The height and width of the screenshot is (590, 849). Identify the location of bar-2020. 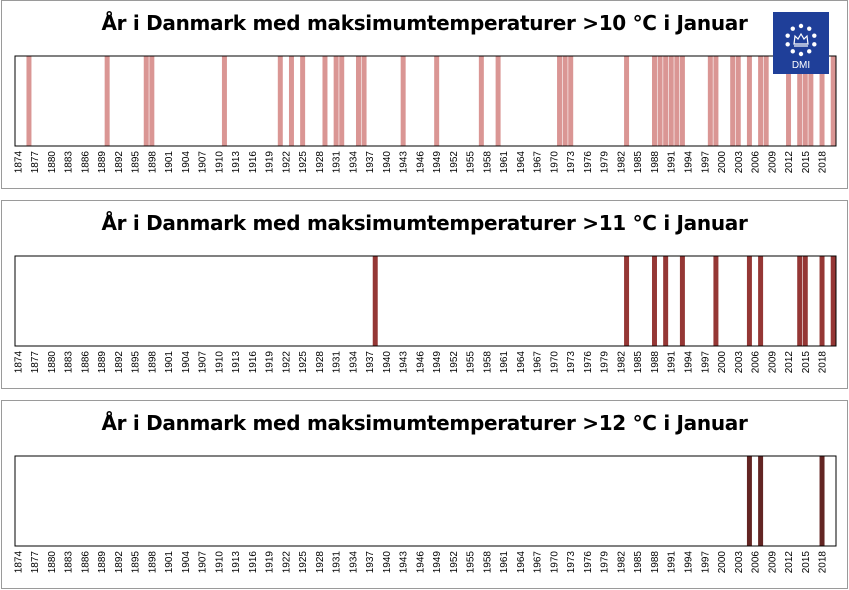
(833, 301).